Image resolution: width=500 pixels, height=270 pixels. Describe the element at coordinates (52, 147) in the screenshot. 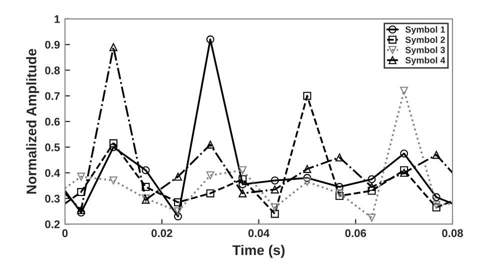

I see `y-tick-label: 0.5` at that location.